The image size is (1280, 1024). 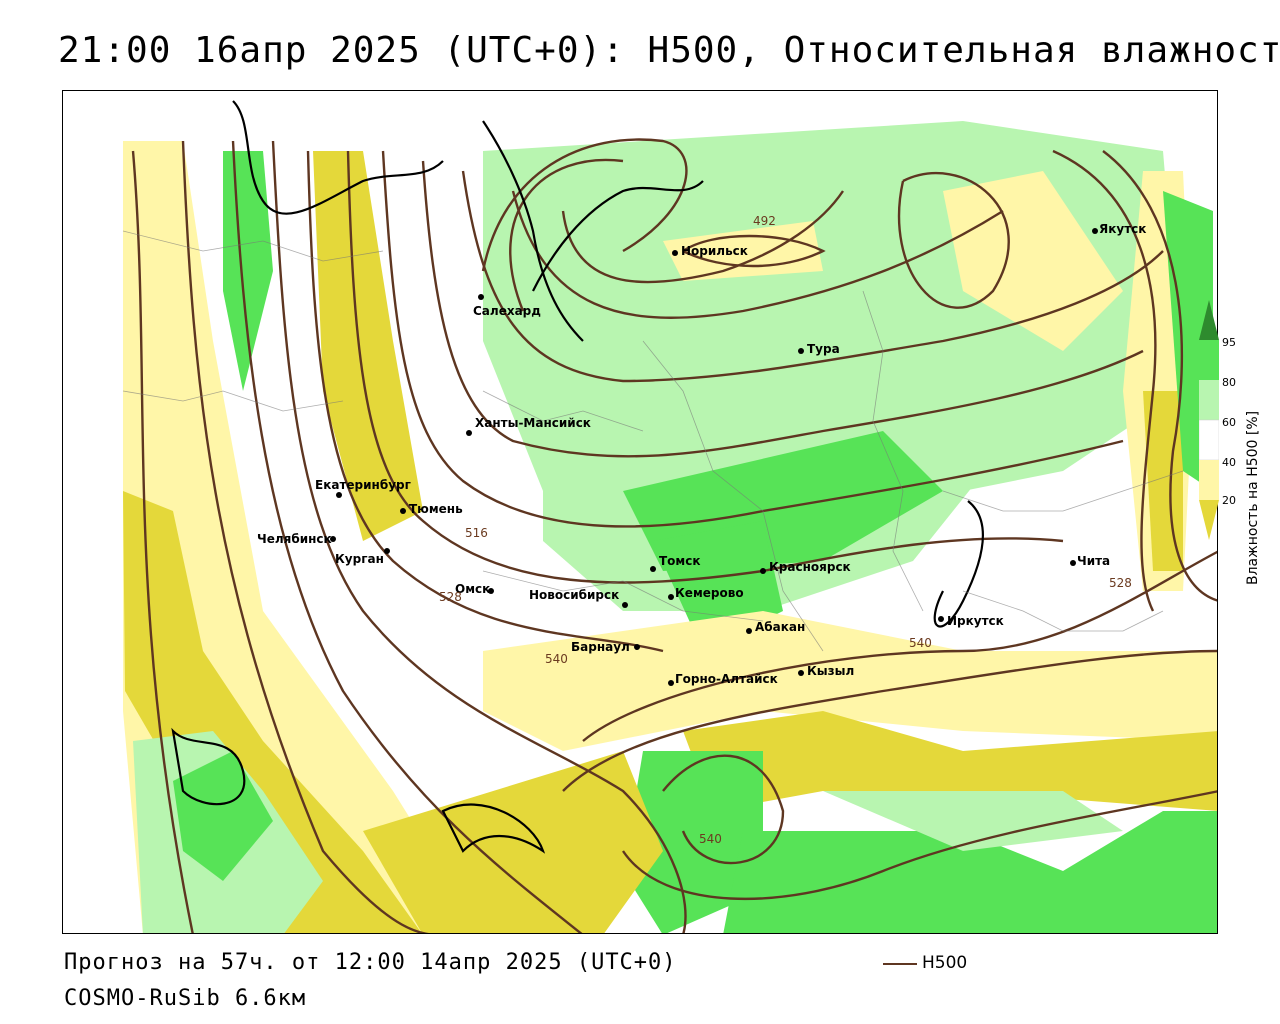 What do you see at coordinates (764, 221) in the screenshot?
I see `isoline-label: 492` at bounding box center [764, 221].